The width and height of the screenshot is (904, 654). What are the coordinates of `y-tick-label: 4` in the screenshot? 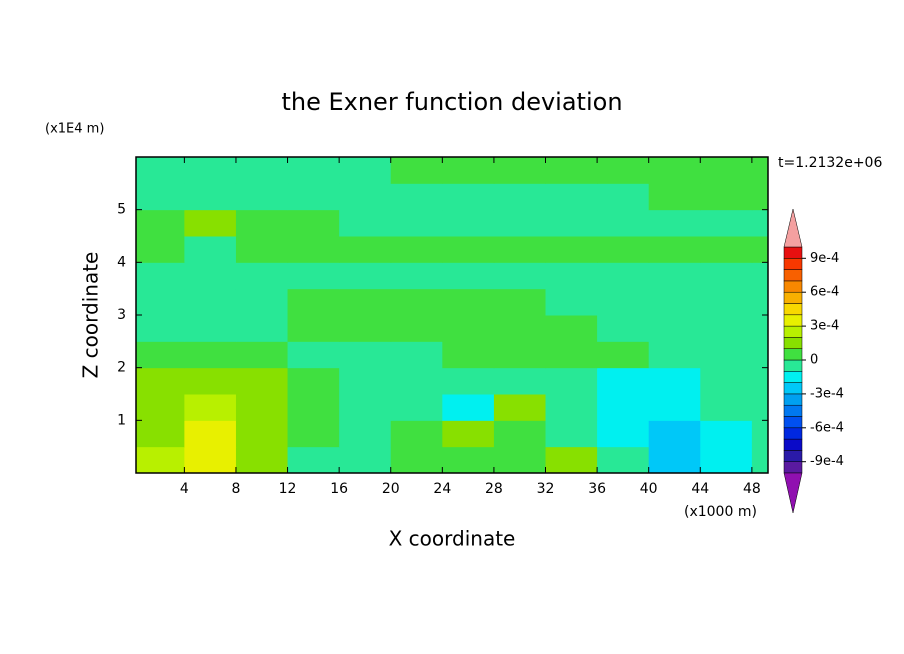 It's located at (121, 262).